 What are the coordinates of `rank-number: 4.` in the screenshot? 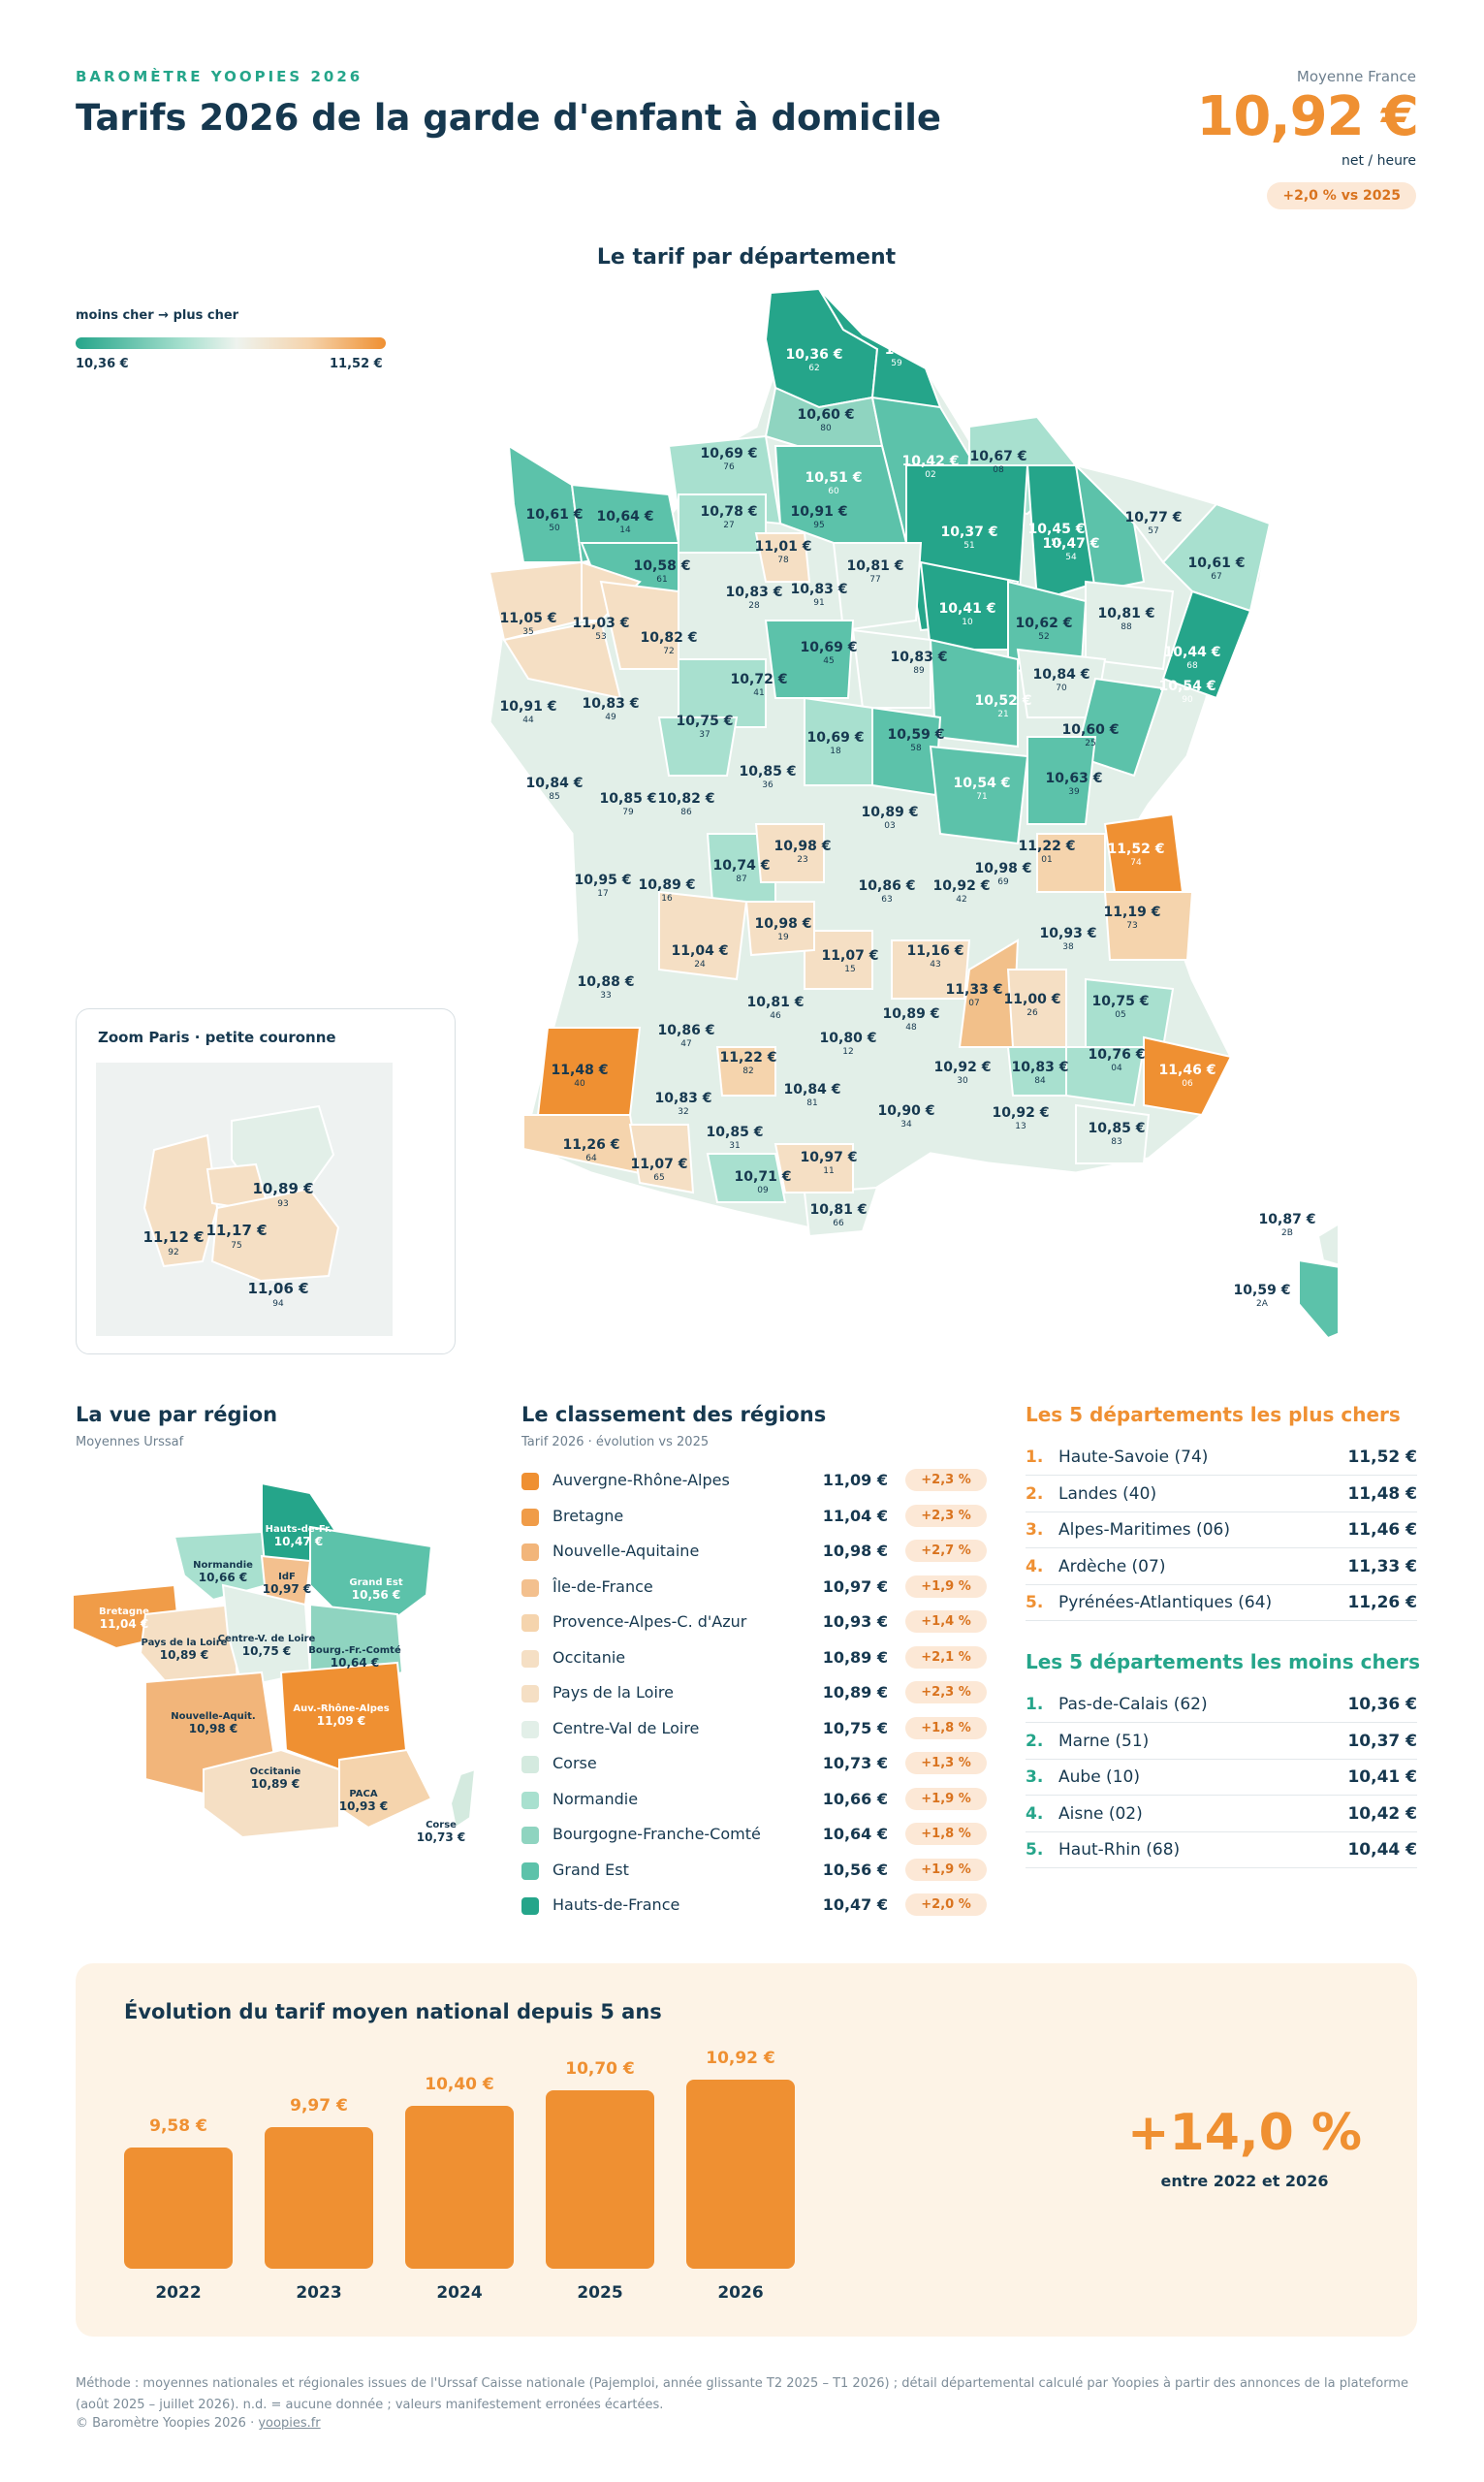 It's located at (1035, 1813).